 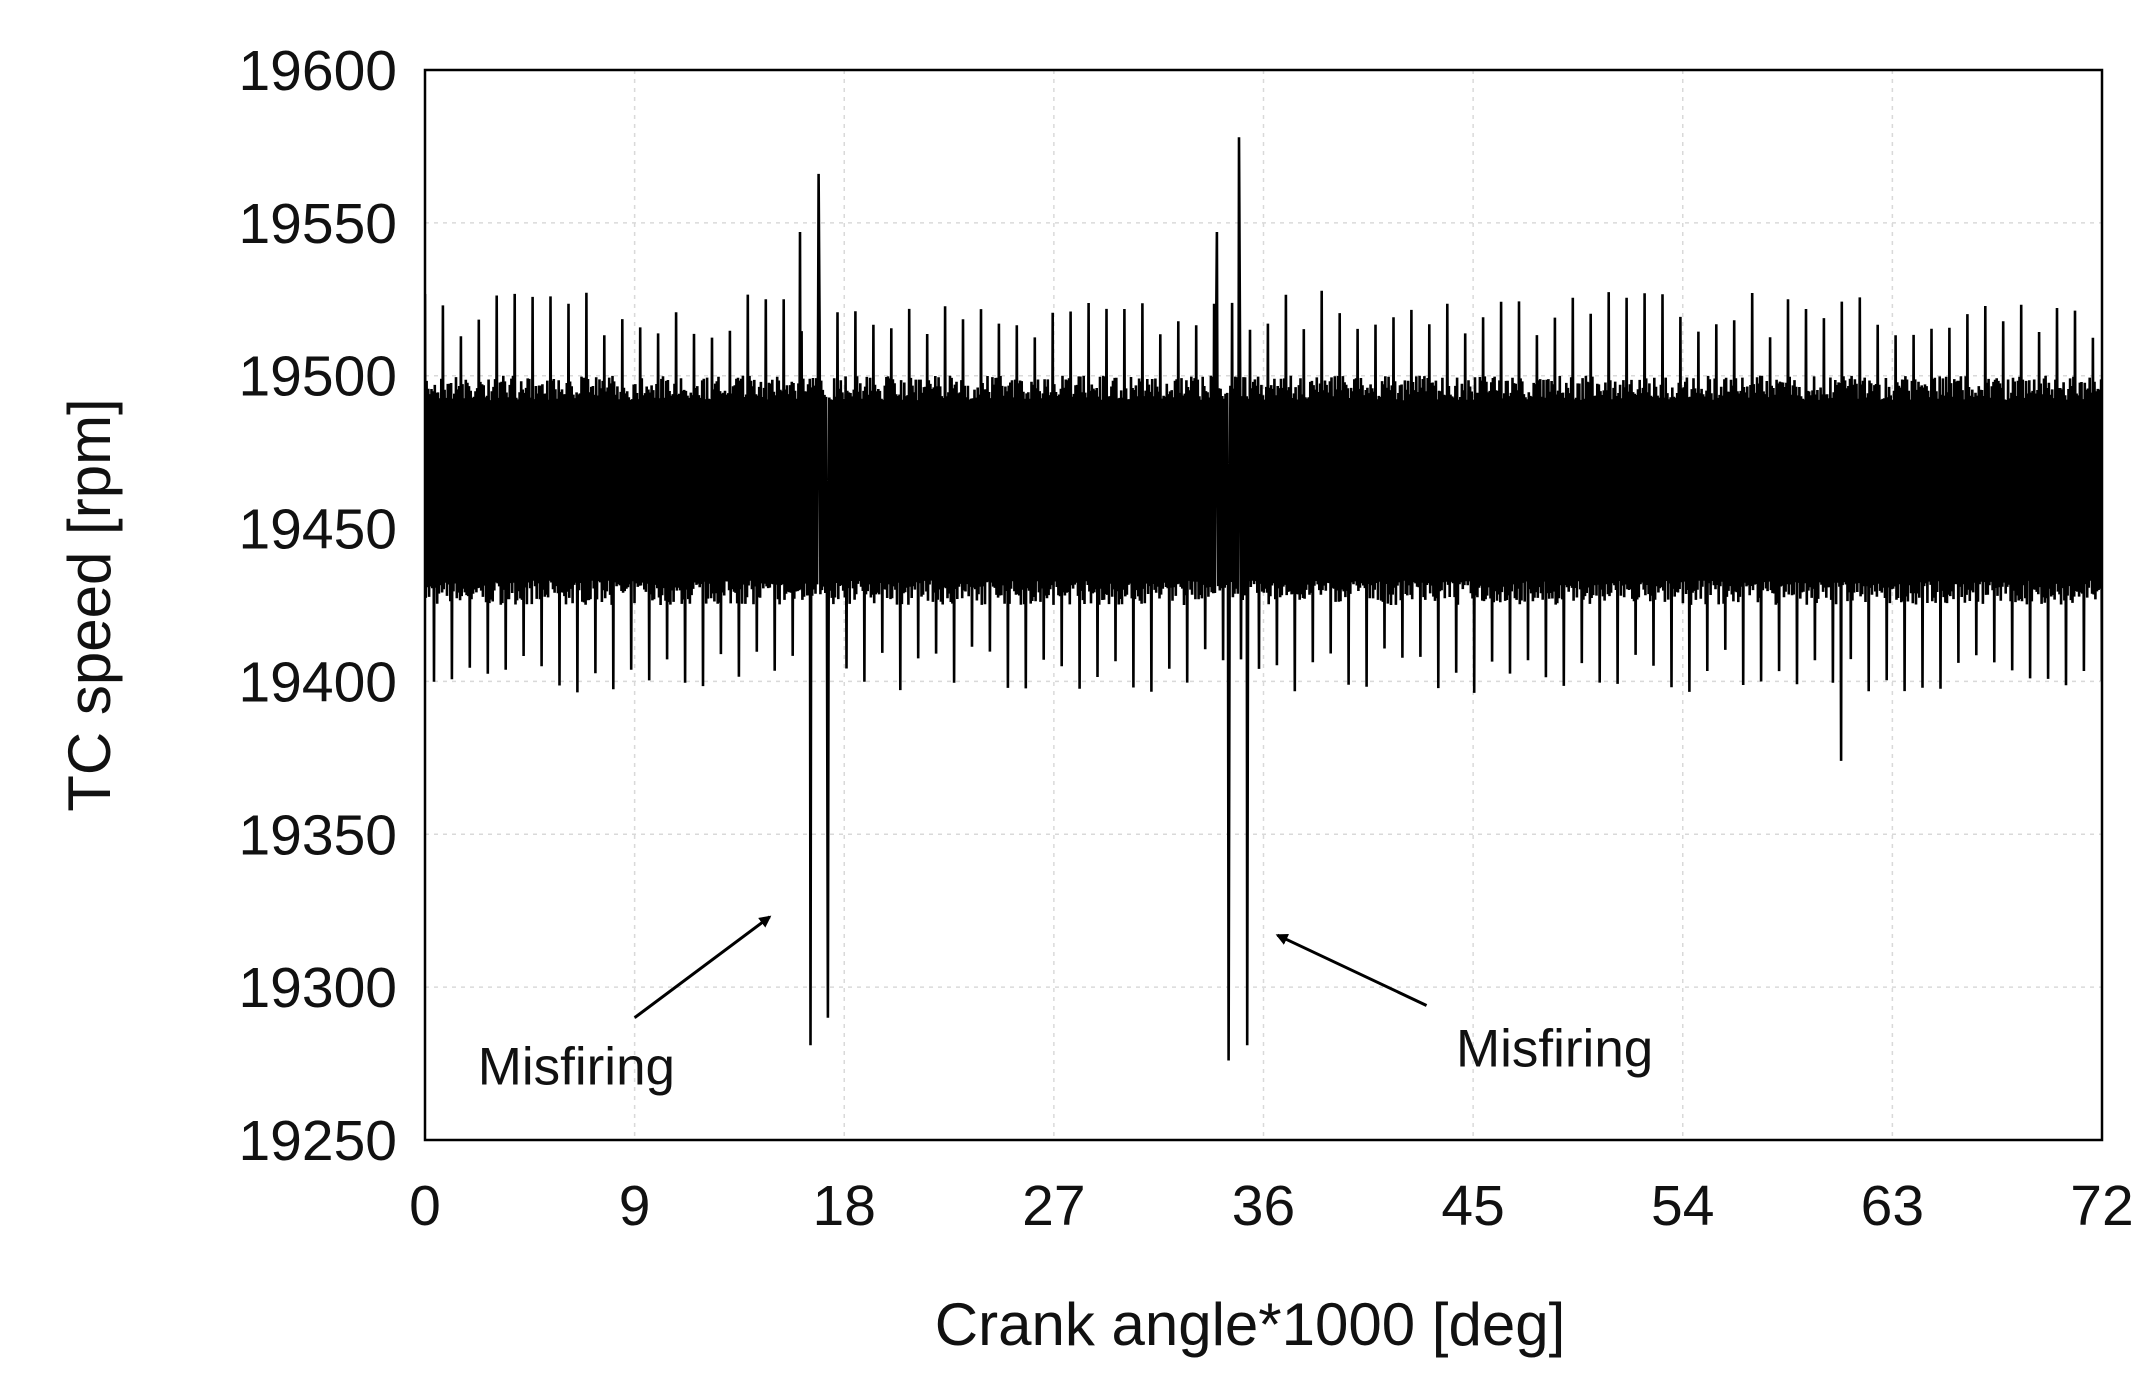 What do you see at coordinates (1053, 1206) in the screenshot?
I see `x-tick-label: 27` at bounding box center [1053, 1206].